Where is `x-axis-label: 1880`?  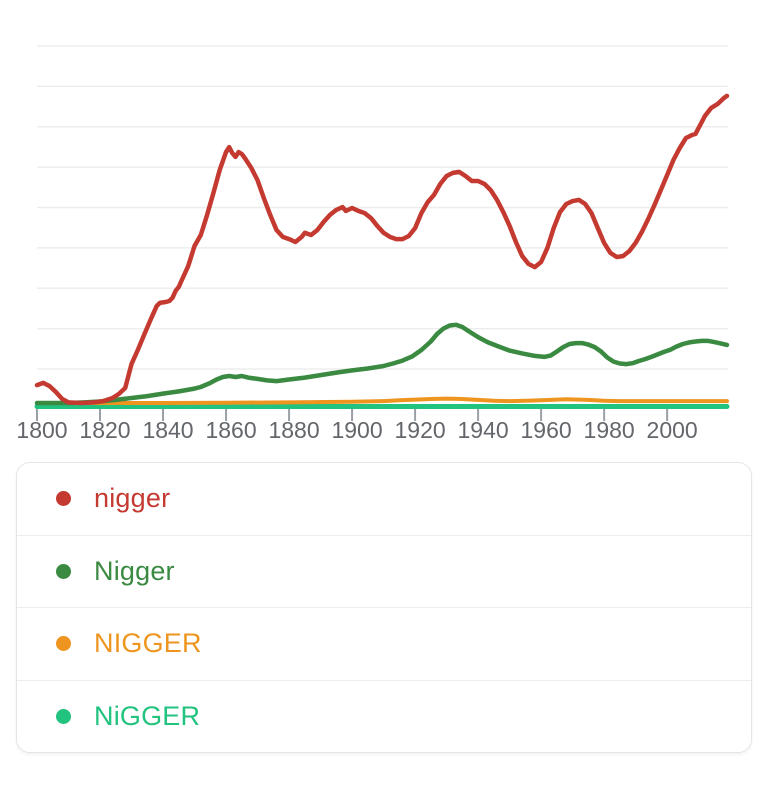
x-axis-label: 1880 is located at coordinates (293, 430).